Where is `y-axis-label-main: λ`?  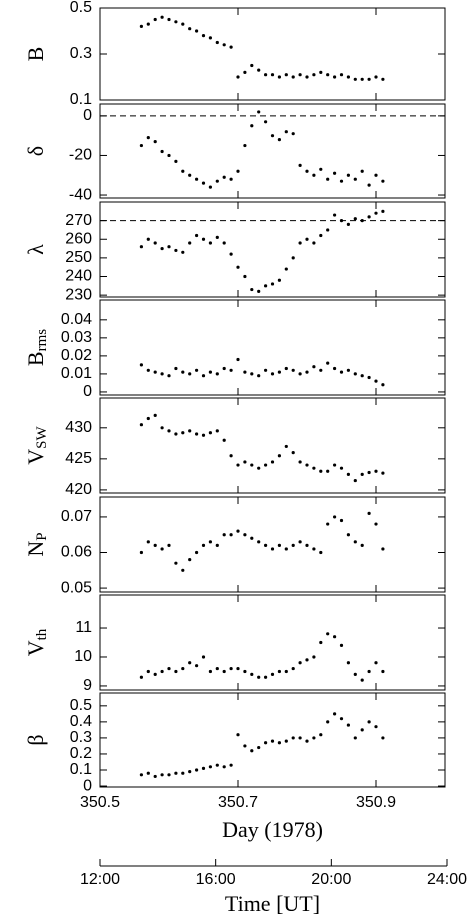
y-axis-label-main: λ is located at coordinates (35, 249).